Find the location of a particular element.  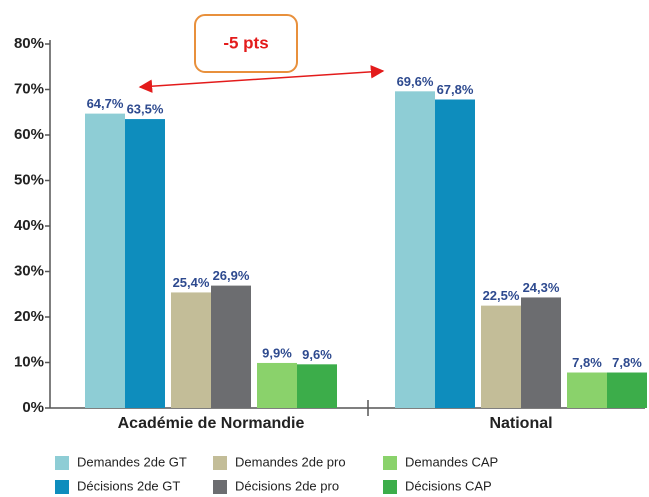

value-label: 64,7% is located at coordinates (105, 103).